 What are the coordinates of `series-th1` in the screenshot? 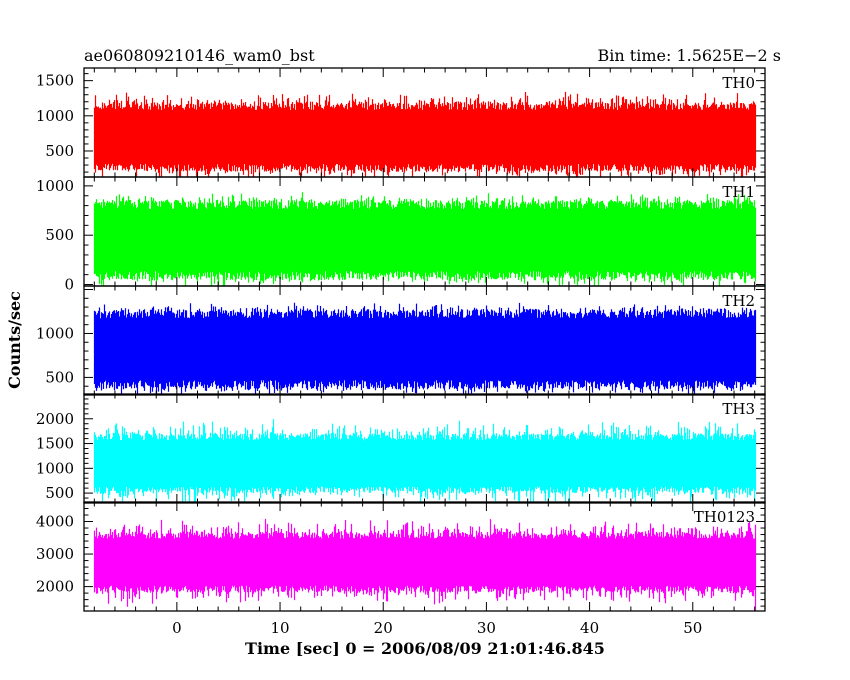 It's located at (425, 239).